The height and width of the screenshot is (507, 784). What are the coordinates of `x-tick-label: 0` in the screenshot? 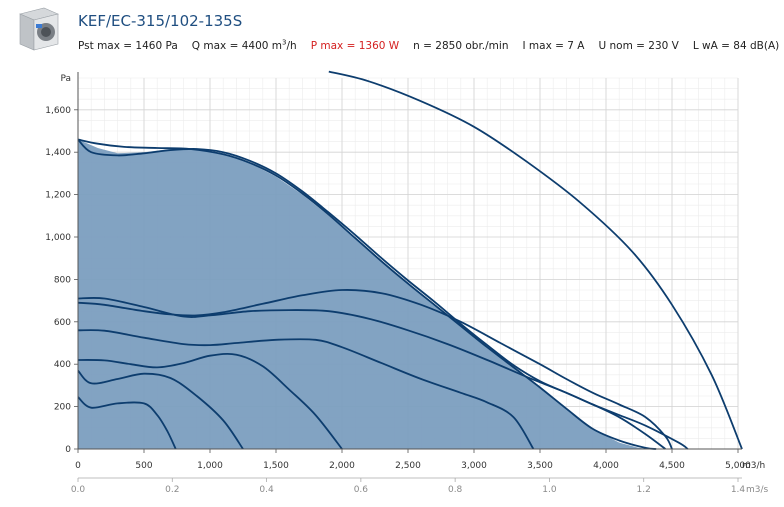 It's located at (78, 466).